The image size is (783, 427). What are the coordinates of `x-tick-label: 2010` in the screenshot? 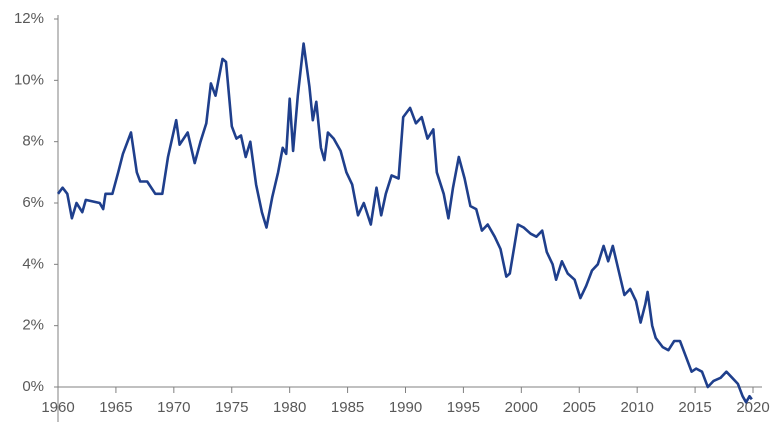 It's located at (636, 407).